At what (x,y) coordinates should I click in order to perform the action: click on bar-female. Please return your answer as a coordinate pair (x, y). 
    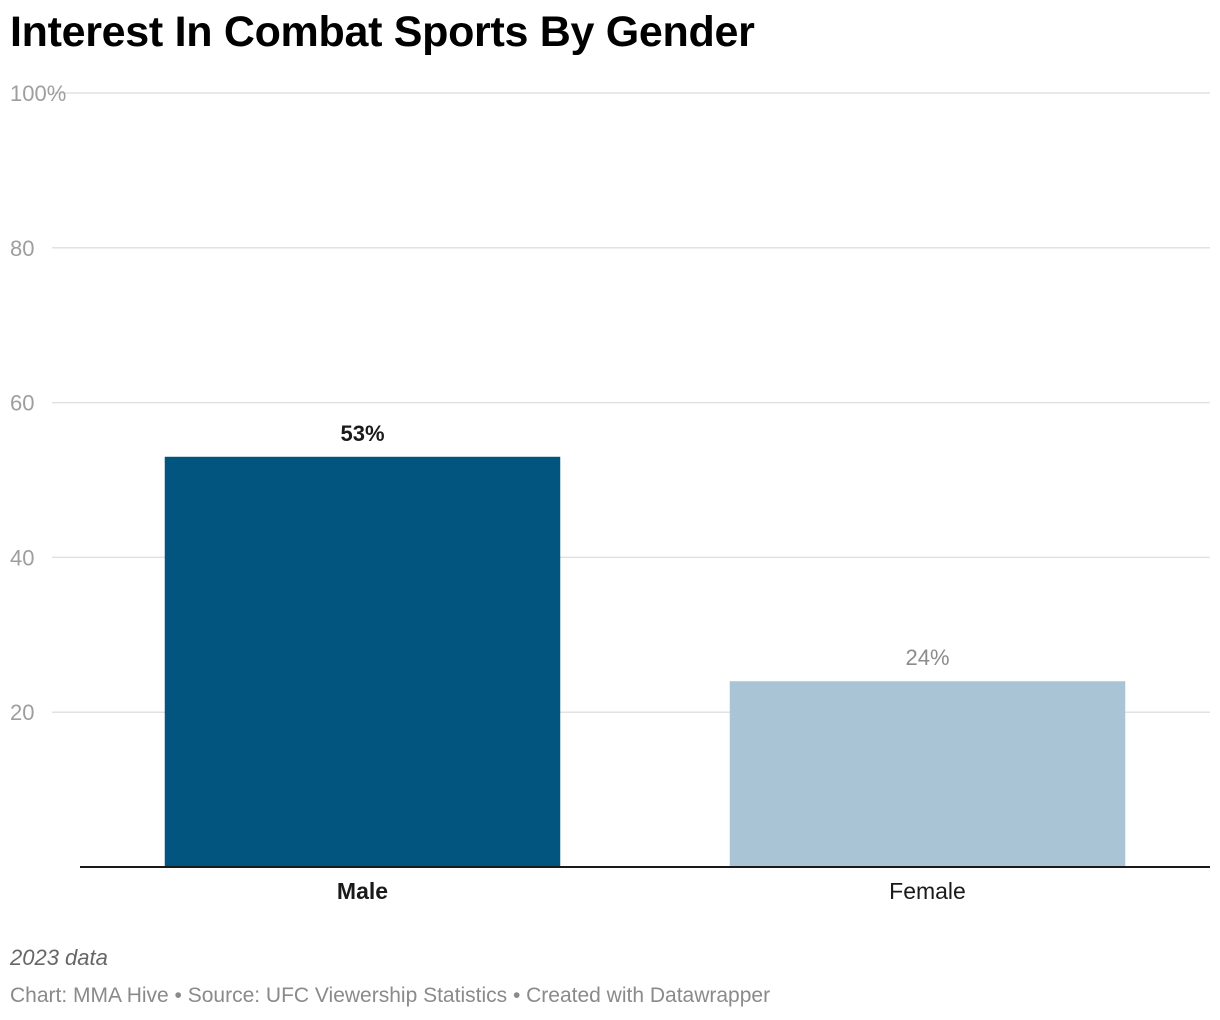
    Looking at the image, I should click on (927, 774).